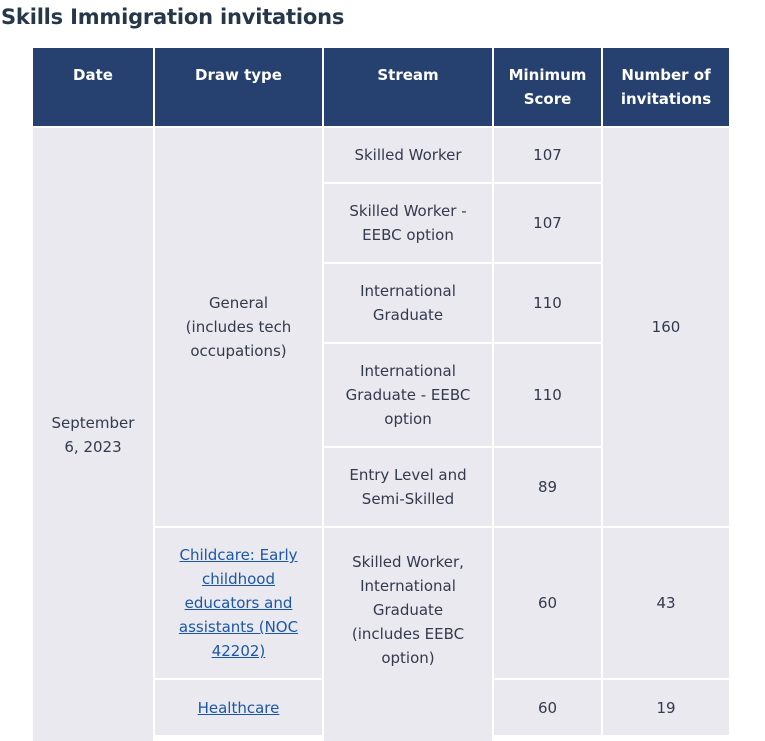  I want to click on healthcare-link: Healthcare, so click(238, 707).